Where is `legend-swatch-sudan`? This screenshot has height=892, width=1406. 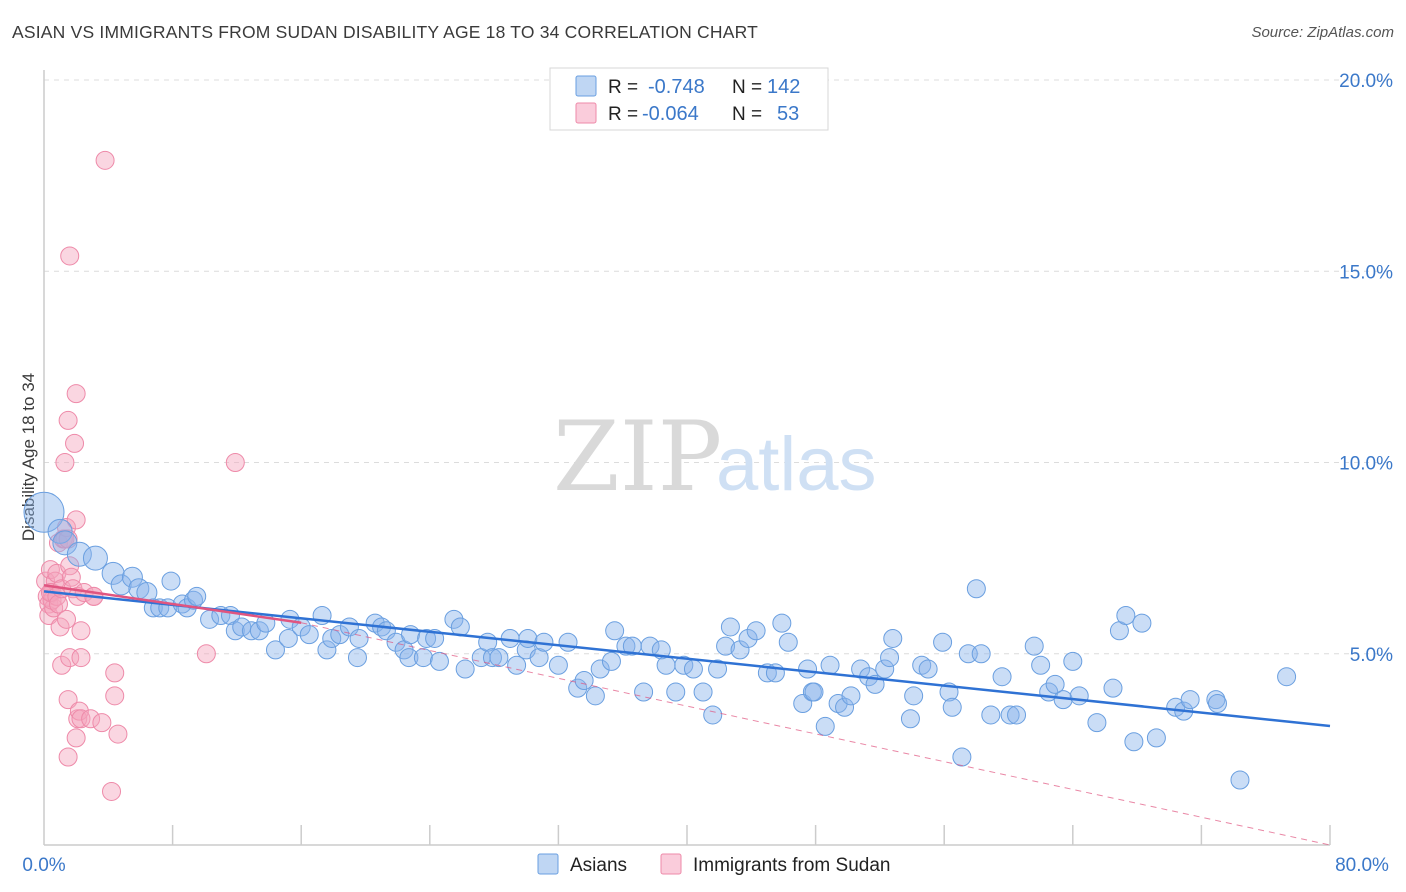 legend-swatch-sudan is located at coordinates (586, 113).